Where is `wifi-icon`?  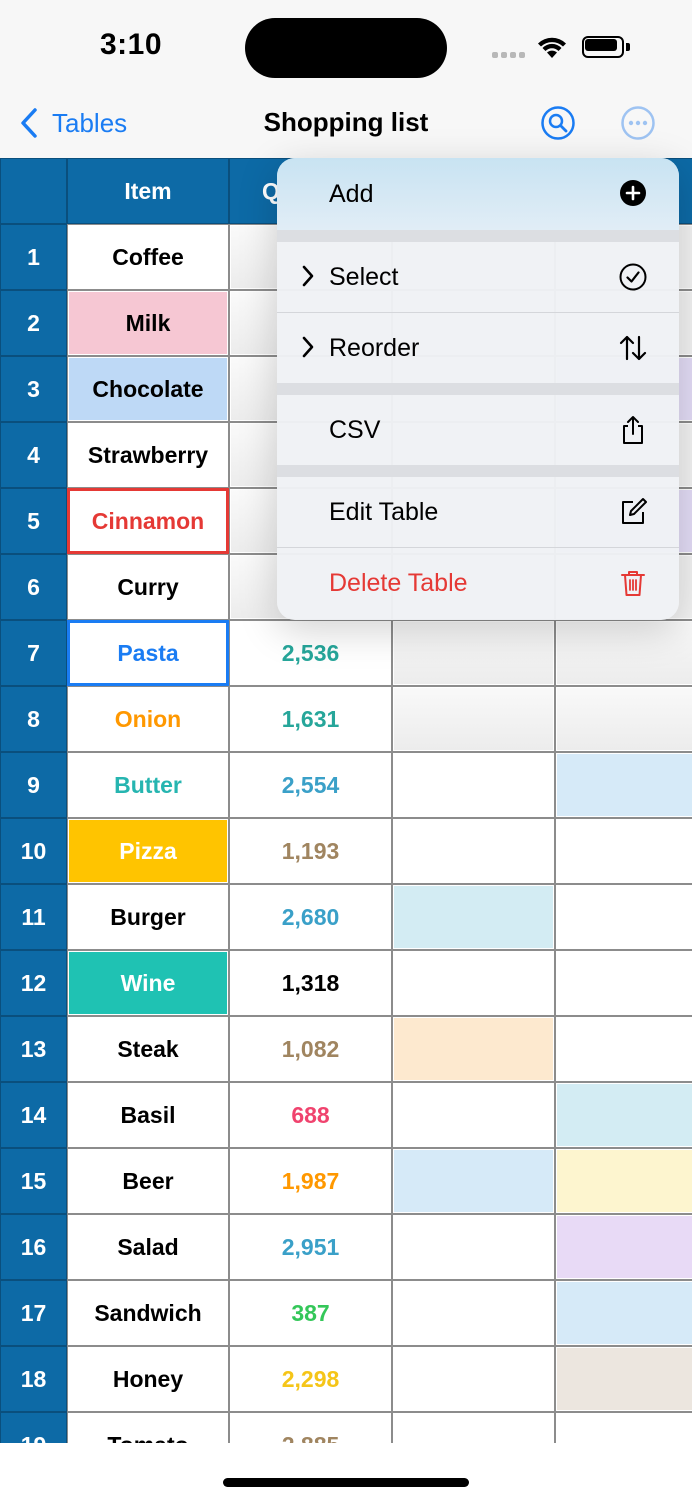
wifi-icon is located at coordinates (552, 47).